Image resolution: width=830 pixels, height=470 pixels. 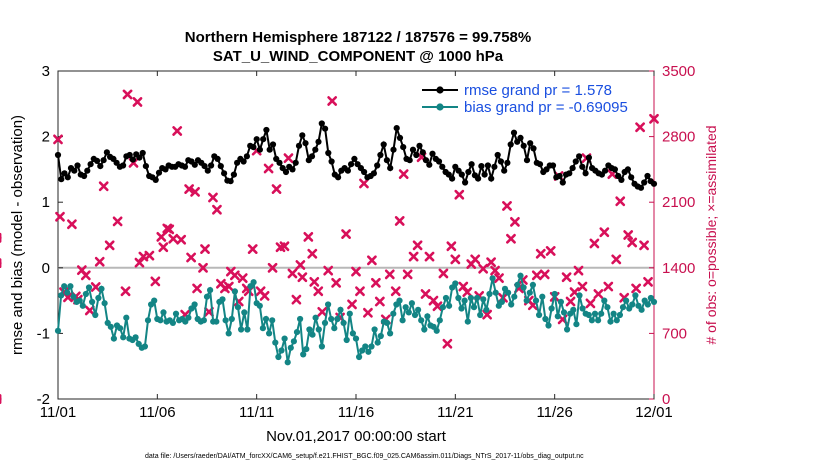 I want to click on x-tick-label: 11/21, so click(x=455, y=412).